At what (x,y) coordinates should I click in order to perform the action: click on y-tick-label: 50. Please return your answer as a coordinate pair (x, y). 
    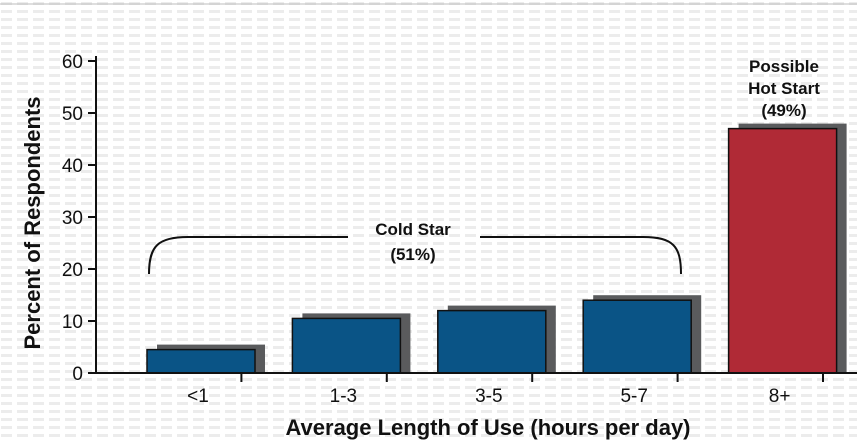
    Looking at the image, I should click on (72, 114).